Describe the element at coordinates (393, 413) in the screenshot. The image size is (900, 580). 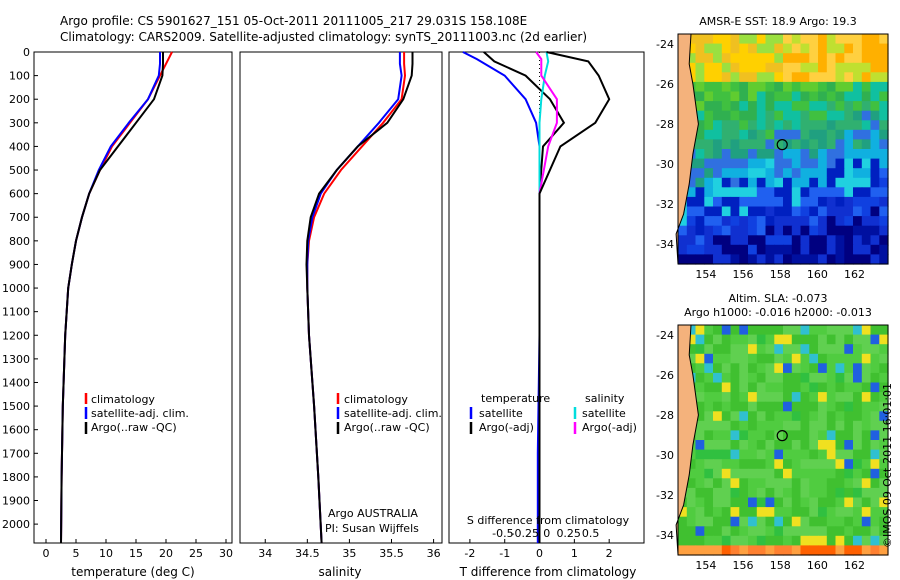
I see `legend-satellite-label: satellite-adj. clim.` at that location.